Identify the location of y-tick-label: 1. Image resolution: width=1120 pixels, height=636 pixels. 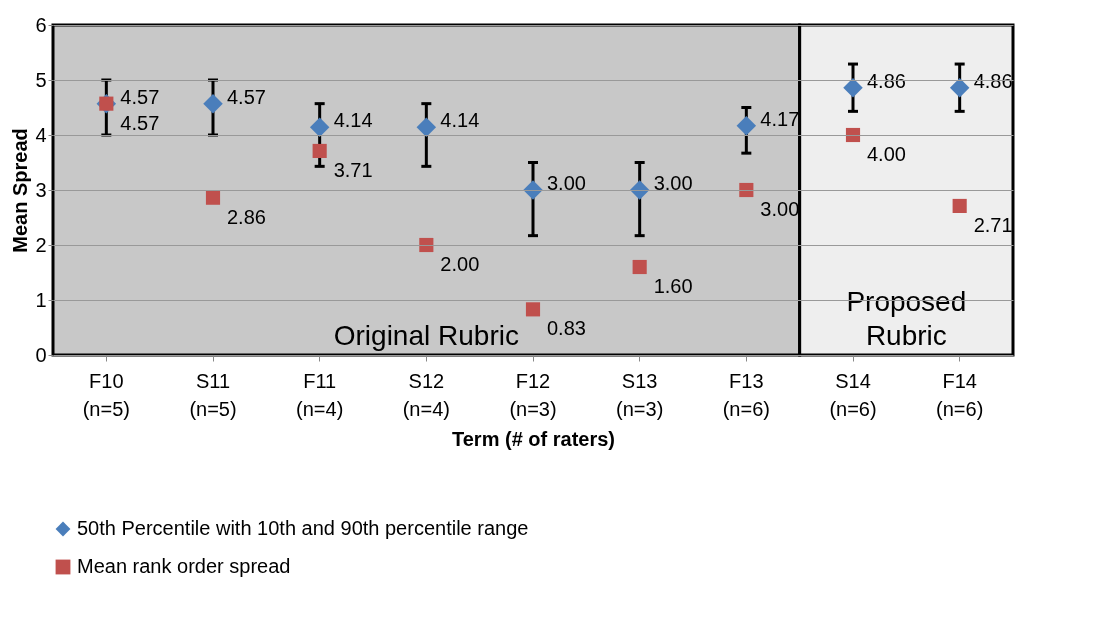
(41, 299).